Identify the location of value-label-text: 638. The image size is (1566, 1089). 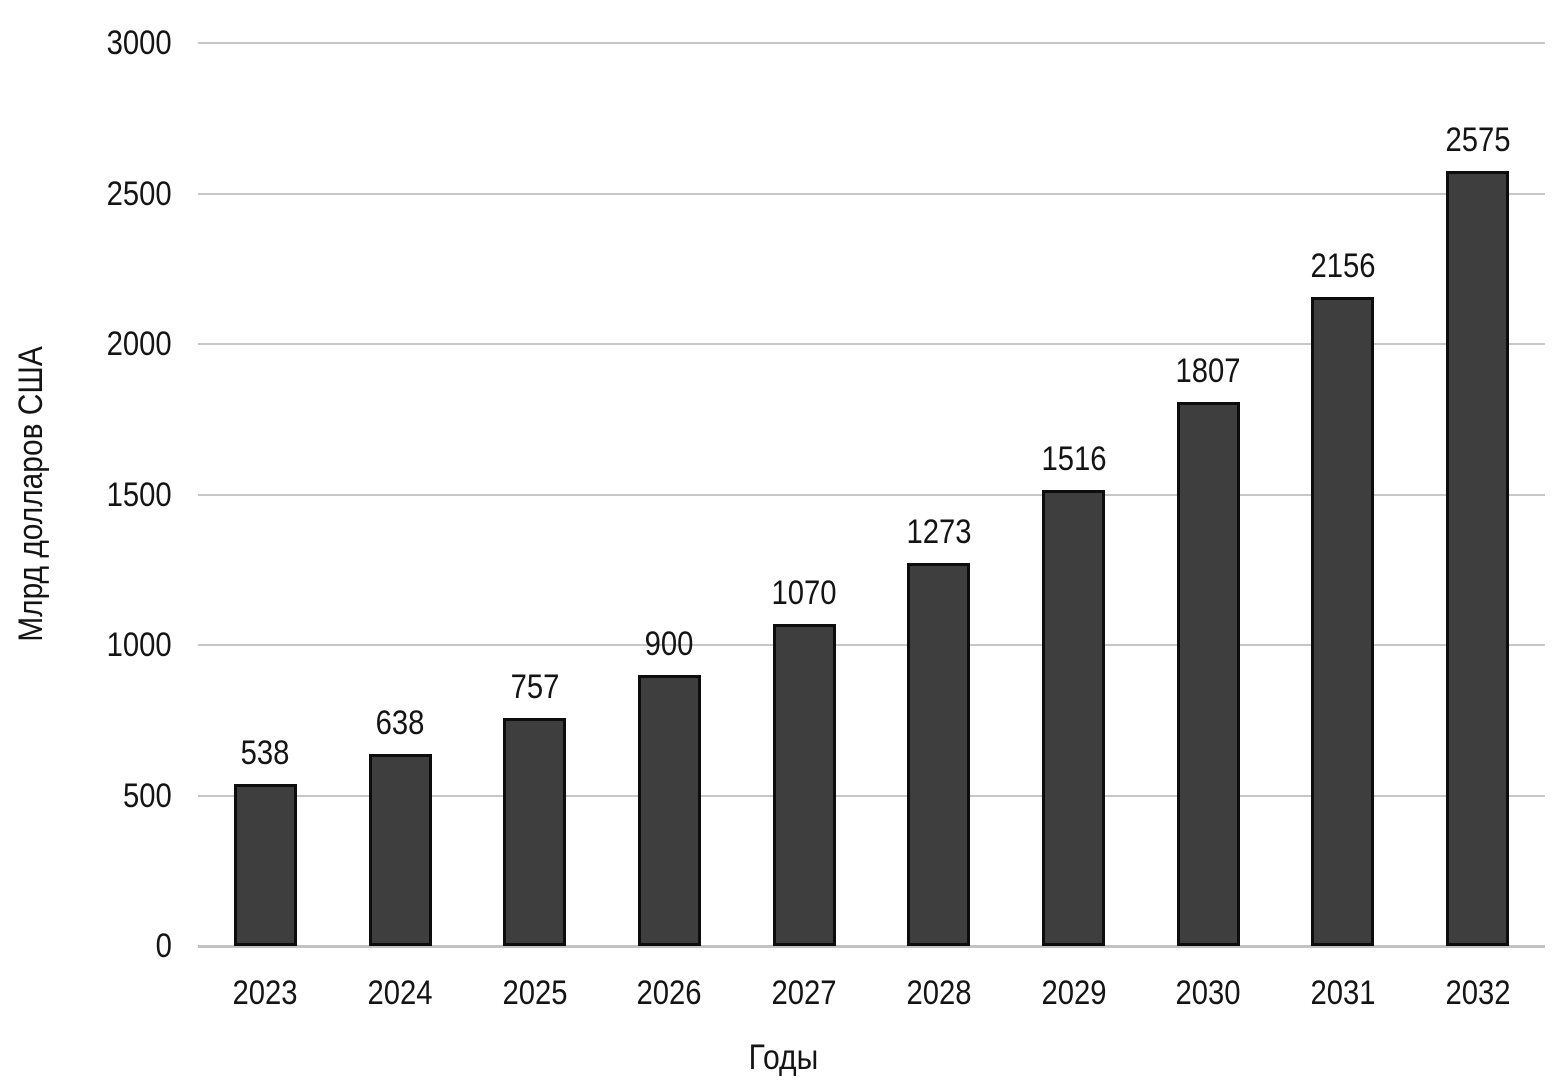
(400, 722).